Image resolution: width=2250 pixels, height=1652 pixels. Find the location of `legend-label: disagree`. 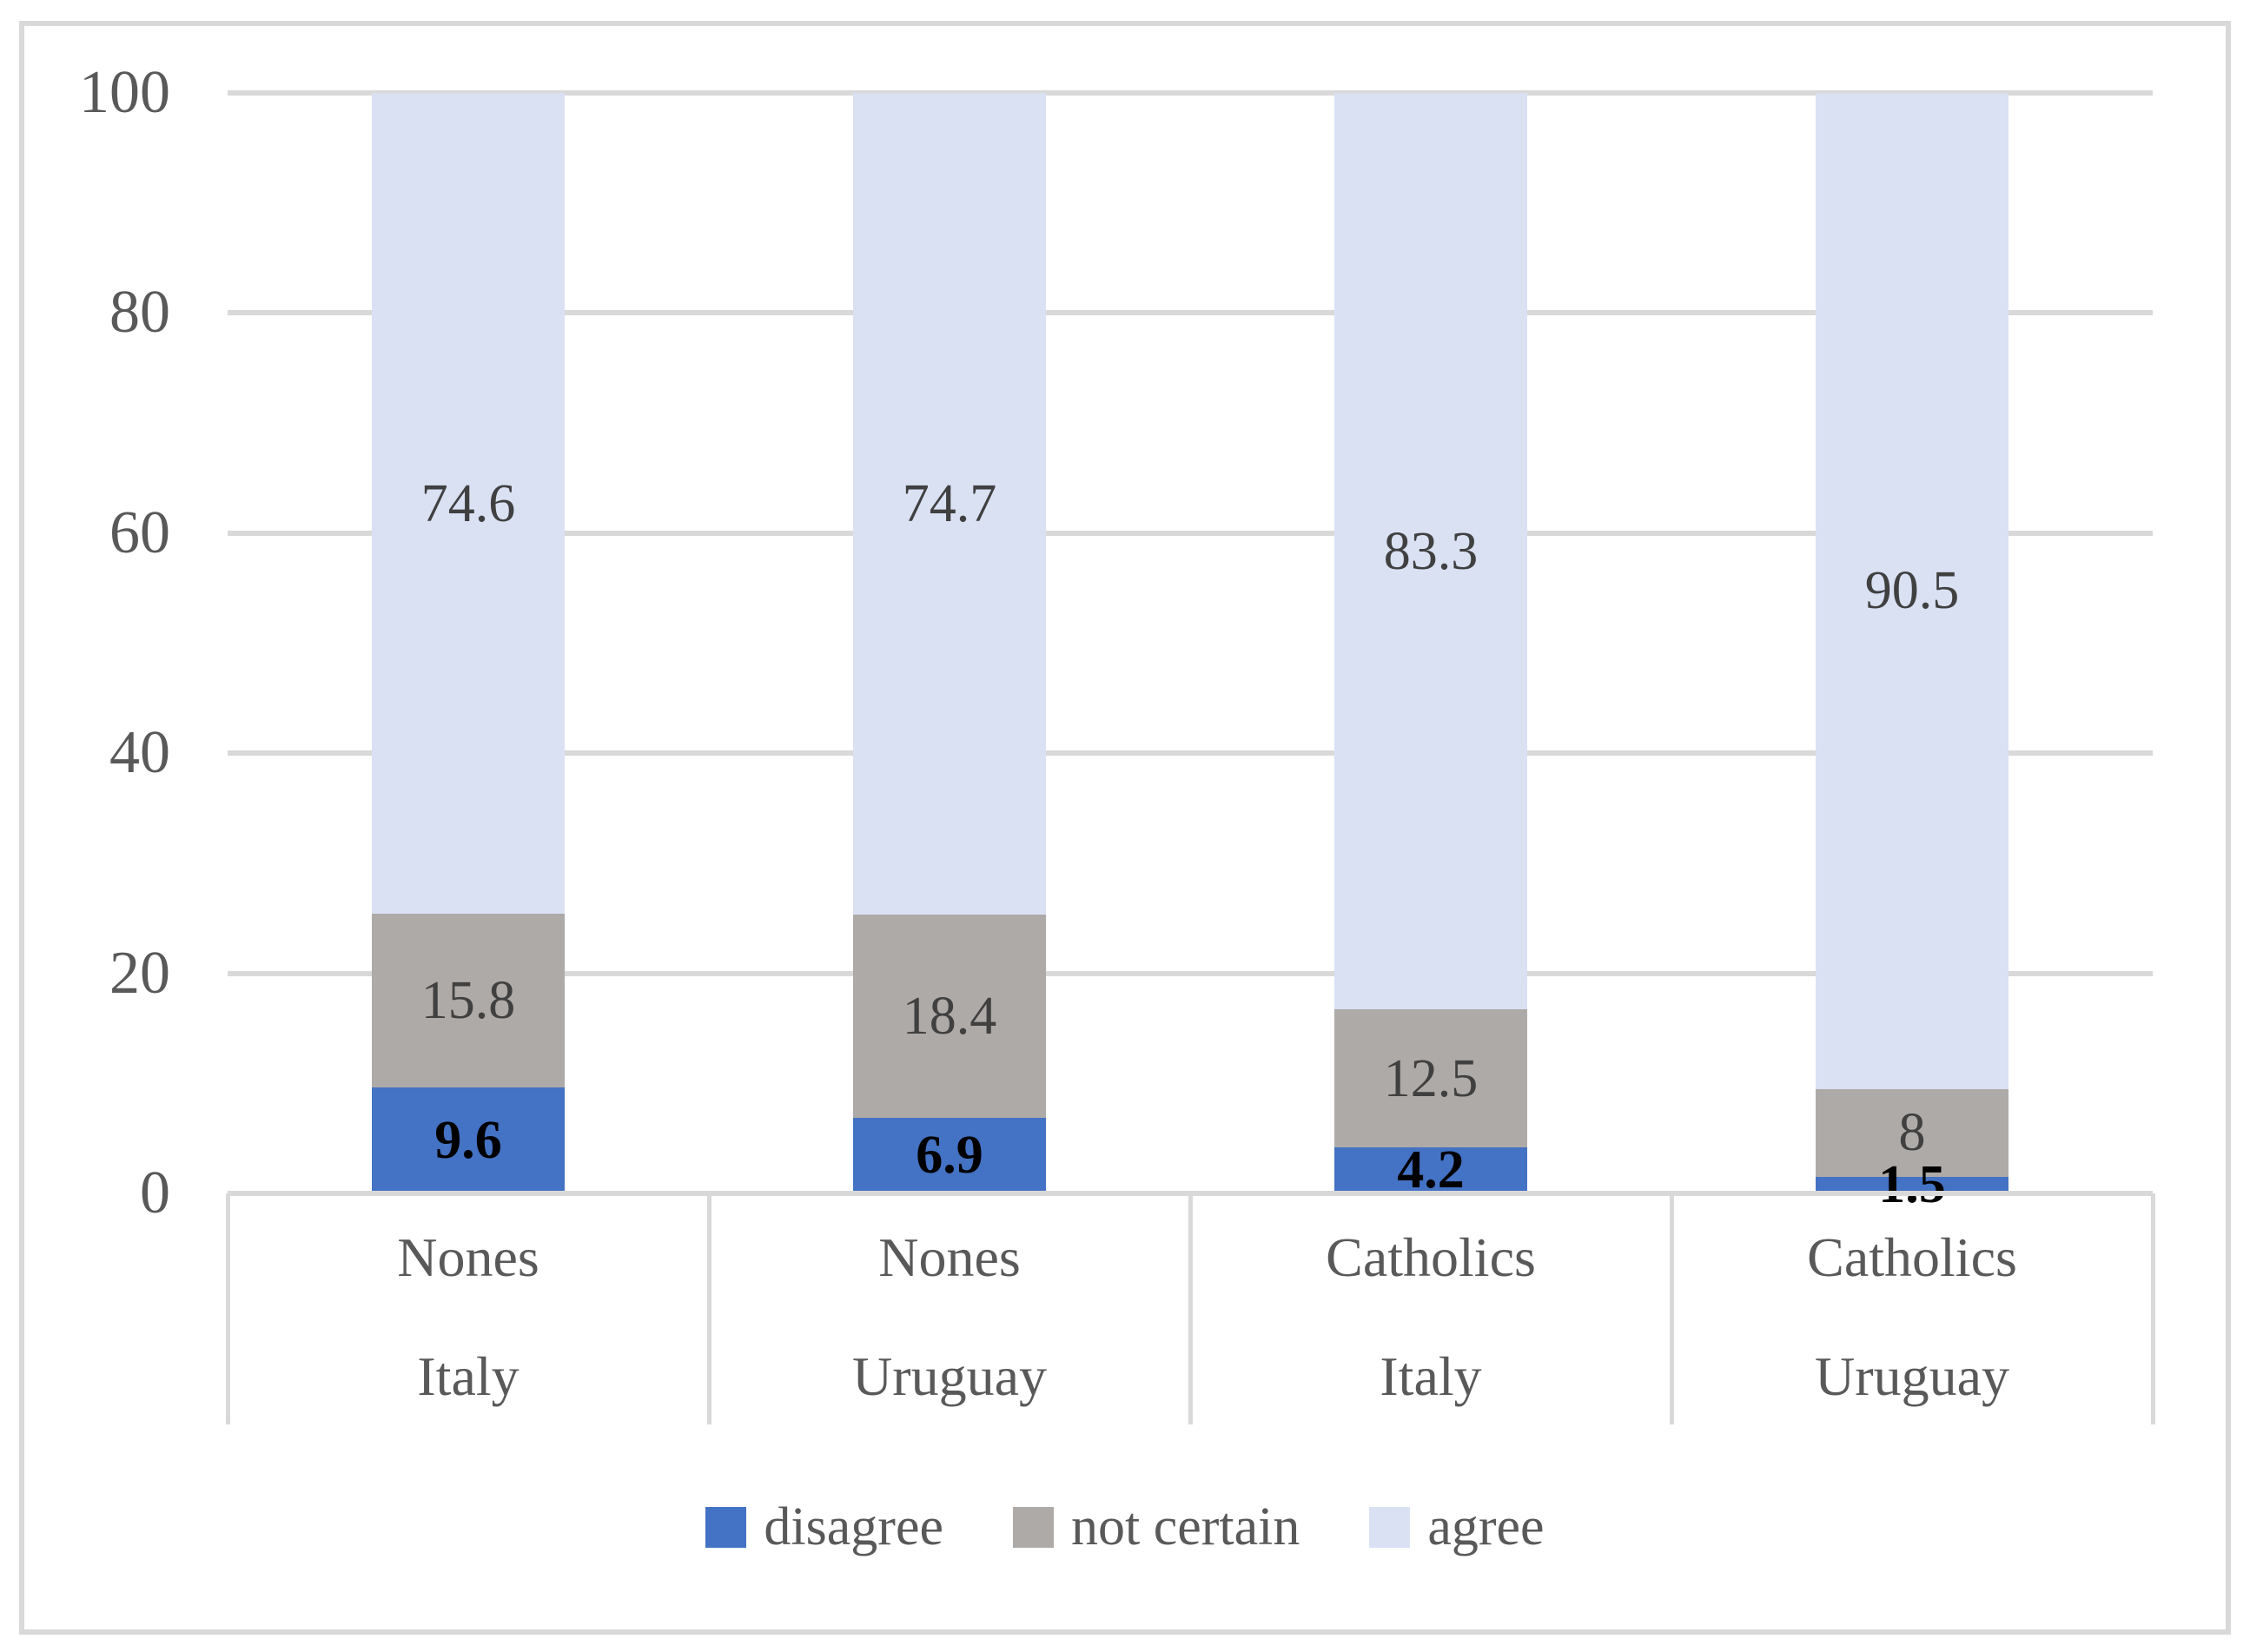

legend-label: disagree is located at coordinates (854, 1526).